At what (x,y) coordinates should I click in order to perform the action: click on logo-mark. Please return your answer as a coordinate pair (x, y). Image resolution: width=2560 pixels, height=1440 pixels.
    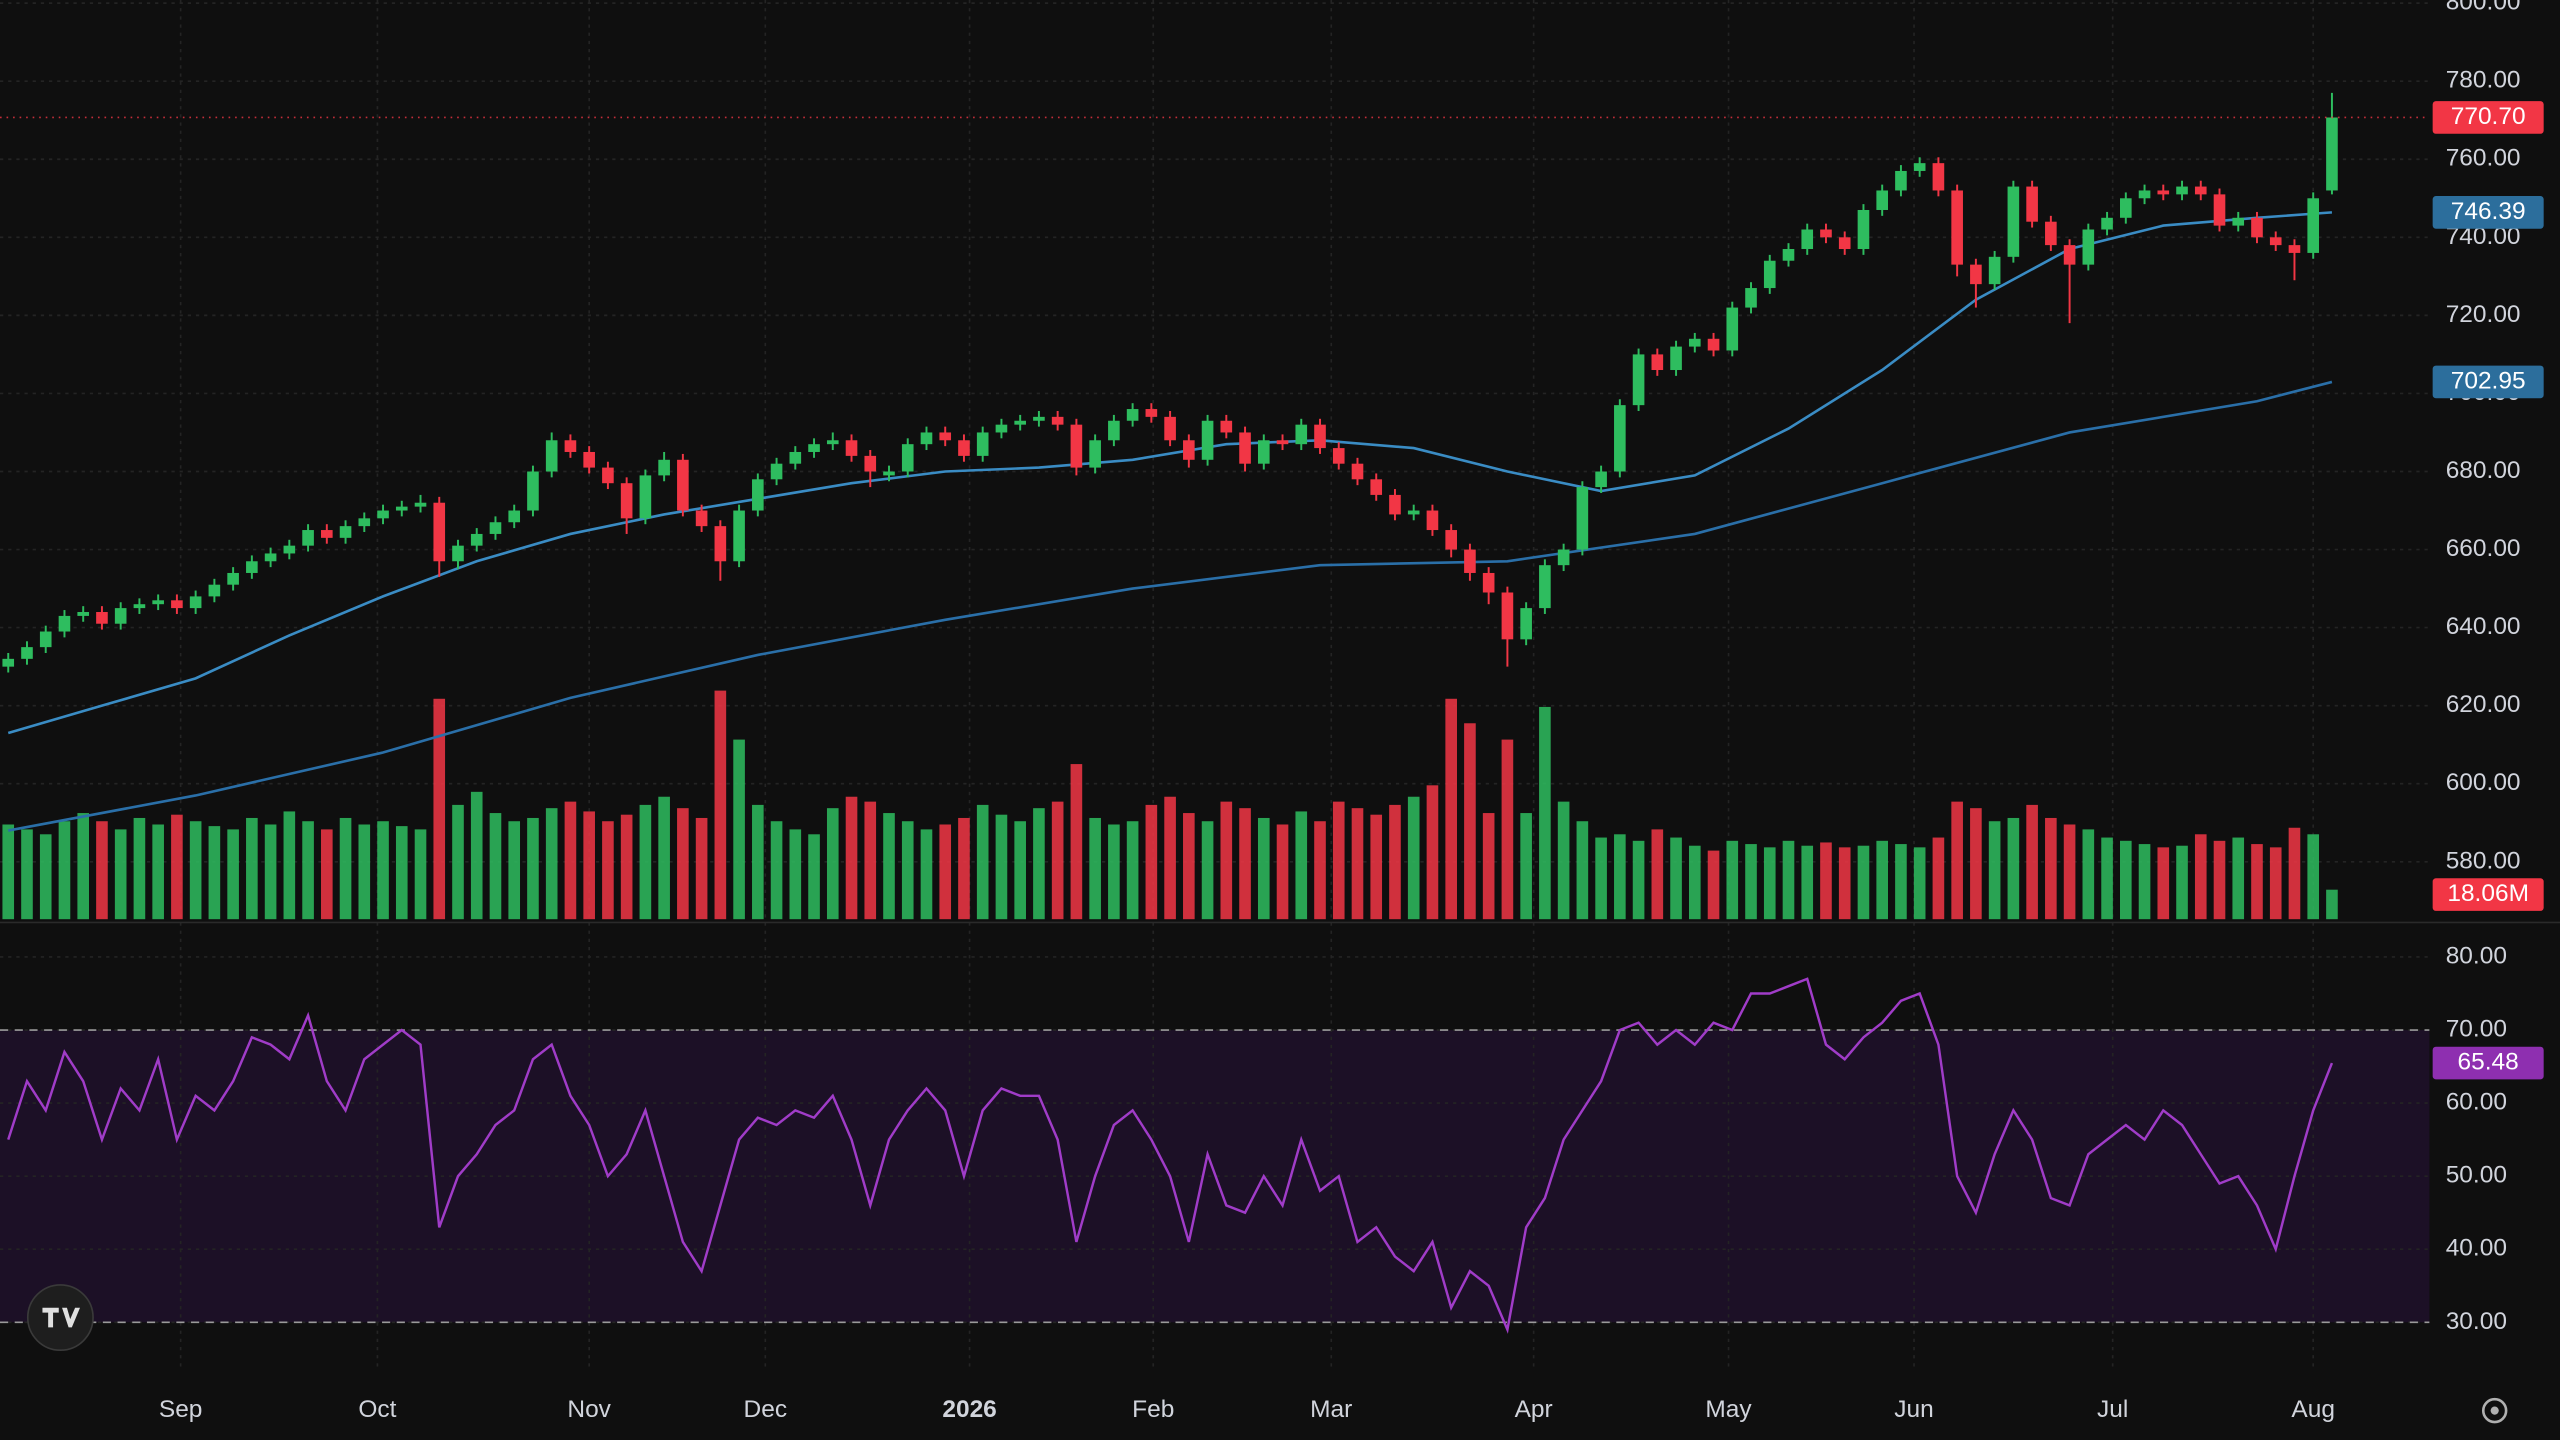
    Looking at the image, I should click on (61, 1317).